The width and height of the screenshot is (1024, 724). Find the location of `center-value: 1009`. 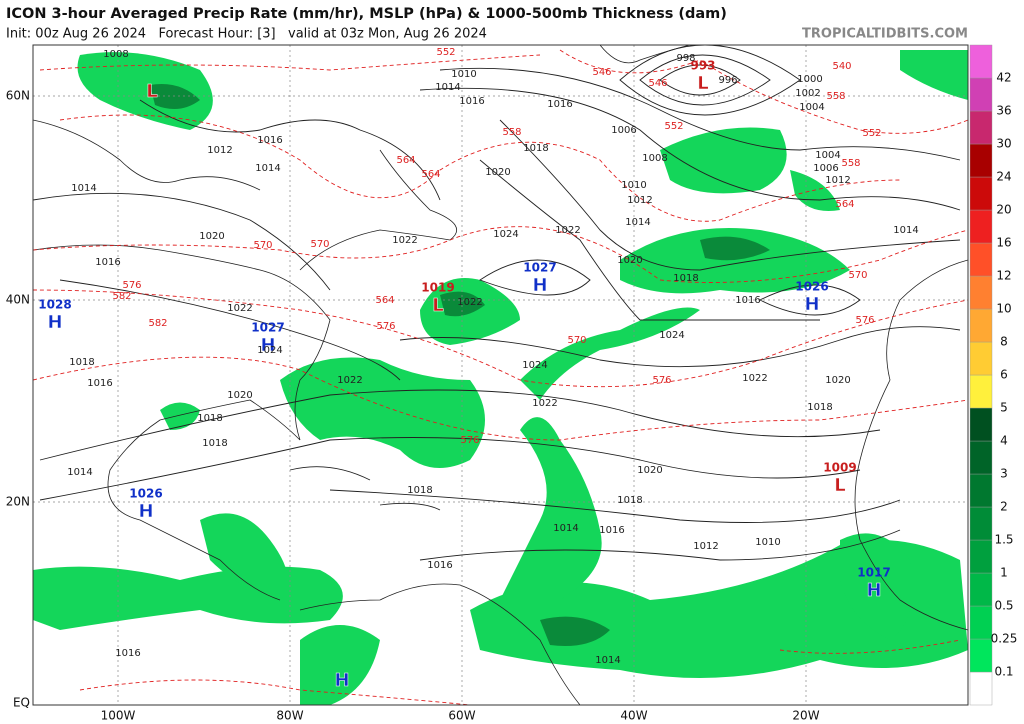

center-value: 1009 is located at coordinates (839, 468).